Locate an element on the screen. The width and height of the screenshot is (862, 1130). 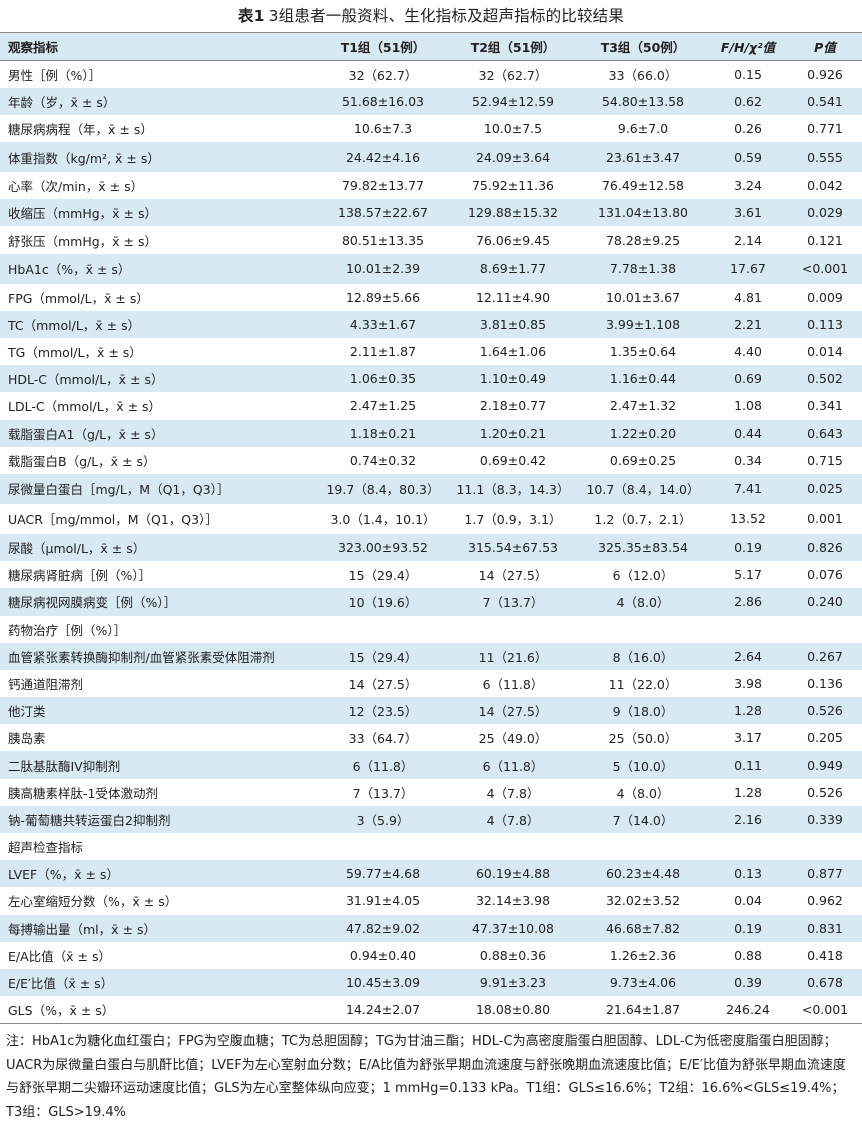
cell-t2: 75.92±11.36 is located at coordinates (513, 186).